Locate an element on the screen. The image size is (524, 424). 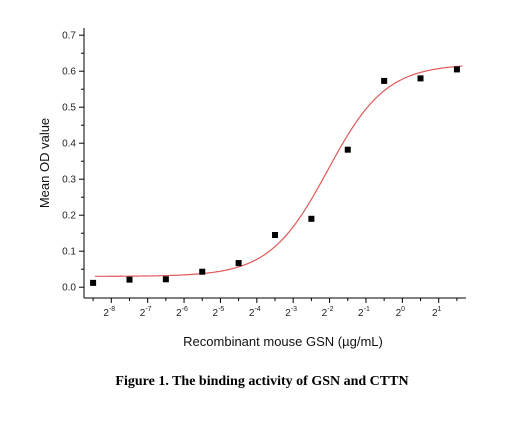
x-axis-label: Recombinant mouse GSN (µg/mL) is located at coordinates (283, 341).